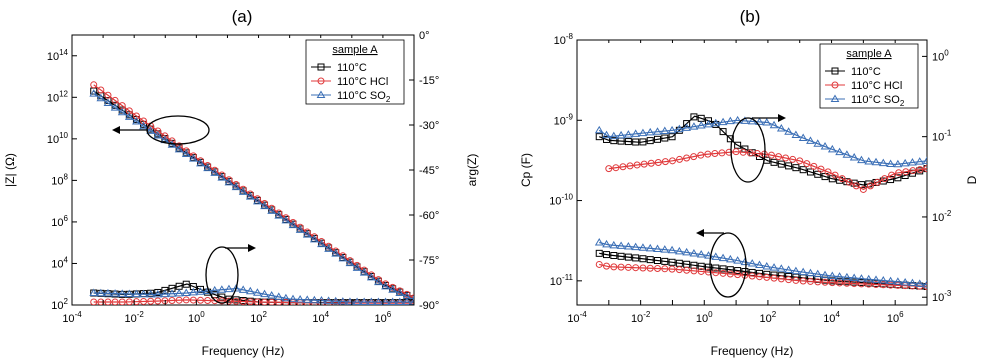  What do you see at coordinates (876, 86) in the screenshot?
I see `panel-b-legend-label-hcl: 110°C HCl` at bounding box center [876, 86].